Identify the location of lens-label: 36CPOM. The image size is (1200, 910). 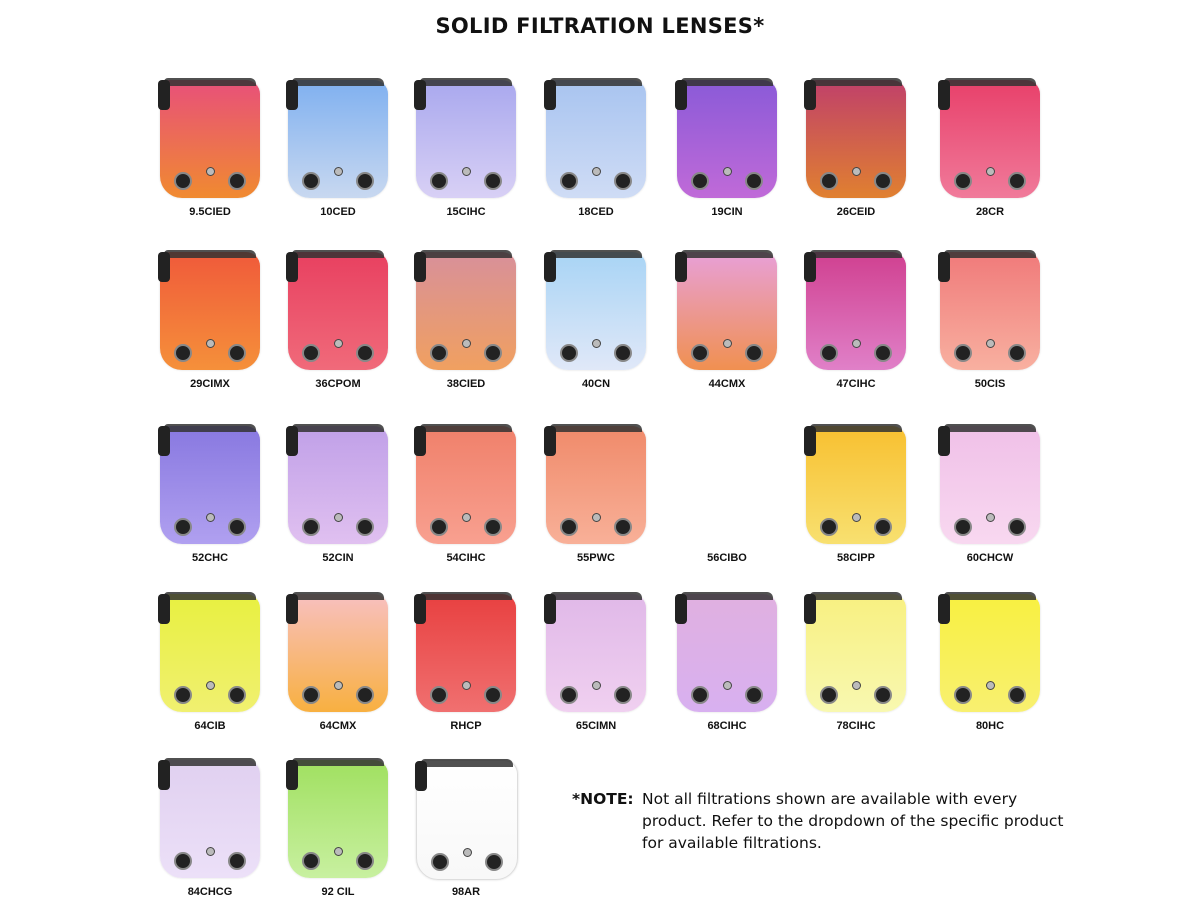
(338, 384).